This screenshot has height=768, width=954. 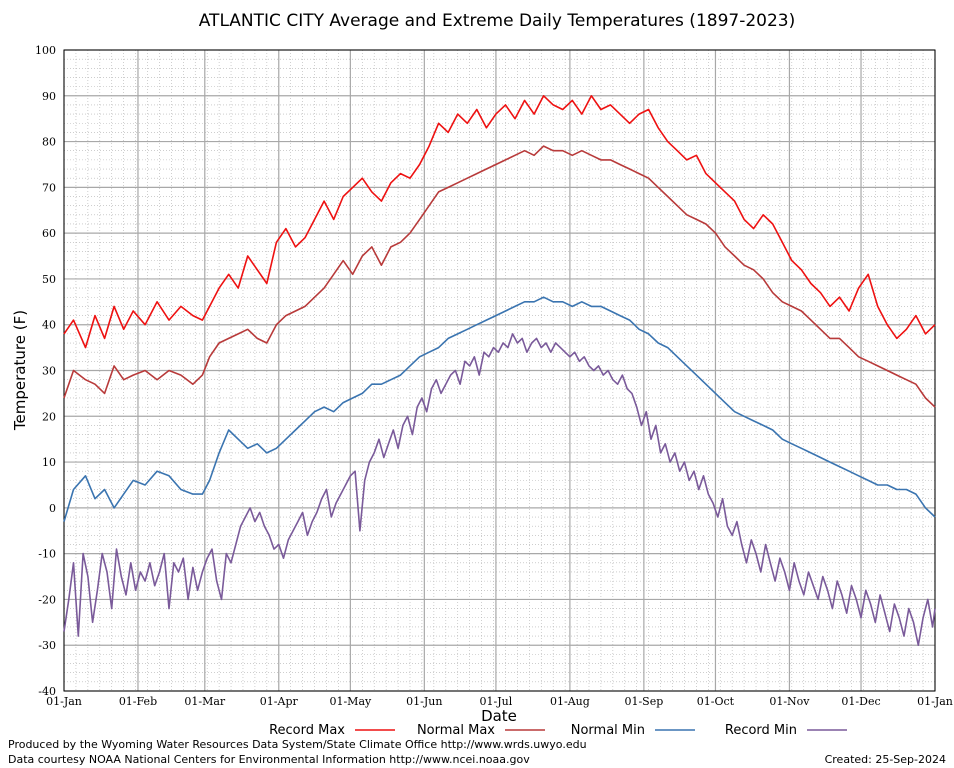 I want to click on x-tick-label: 01-Oct, so click(x=716, y=701).